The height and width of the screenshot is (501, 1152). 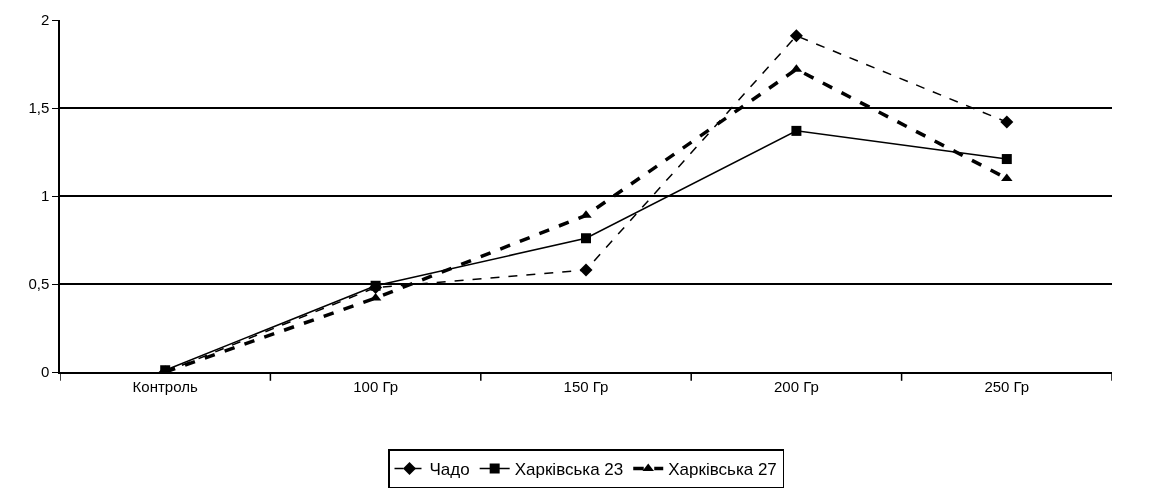 What do you see at coordinates (586, 386) in the screenshot?
I see `x-tick-label: 150 Гр` at bounding box center [586, 386].